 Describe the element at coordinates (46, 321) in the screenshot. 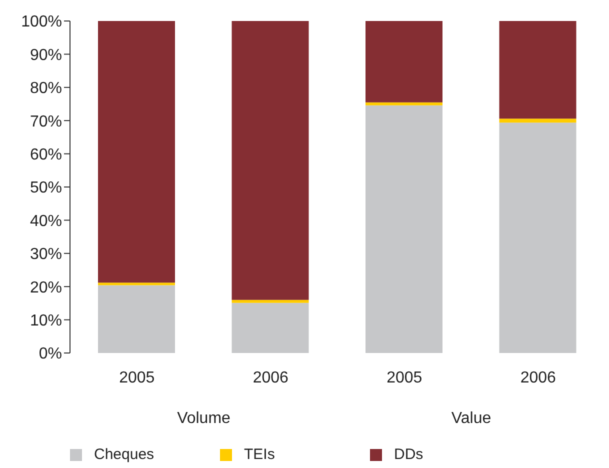

I see `y-tick-label: 10%` at that location.